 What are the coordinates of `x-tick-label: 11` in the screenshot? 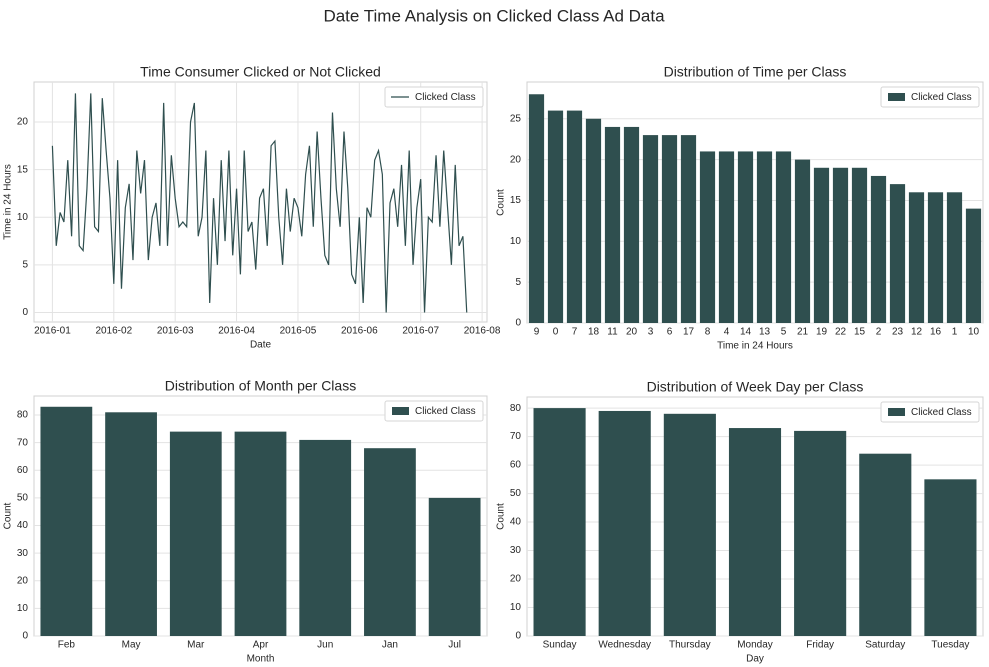 It's located at (612, 332).